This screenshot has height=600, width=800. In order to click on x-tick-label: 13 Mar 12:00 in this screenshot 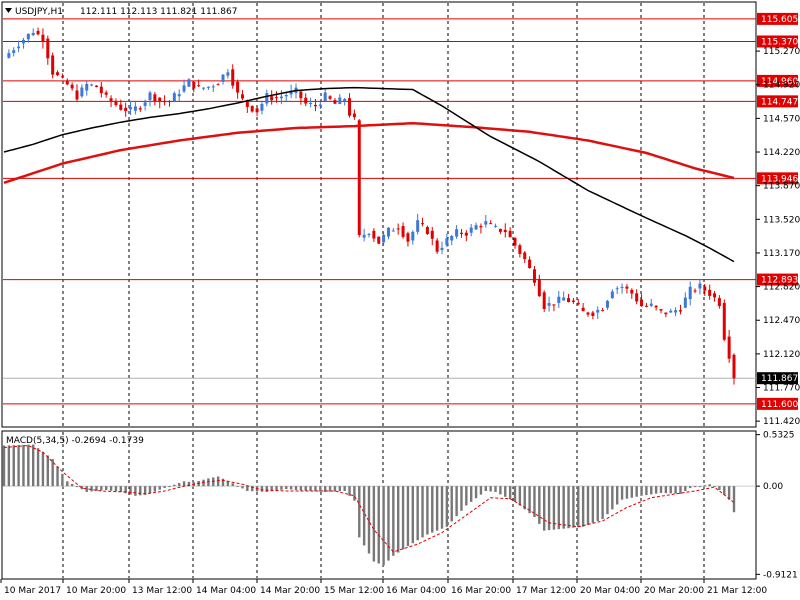, I will do `click(162, 591)`.